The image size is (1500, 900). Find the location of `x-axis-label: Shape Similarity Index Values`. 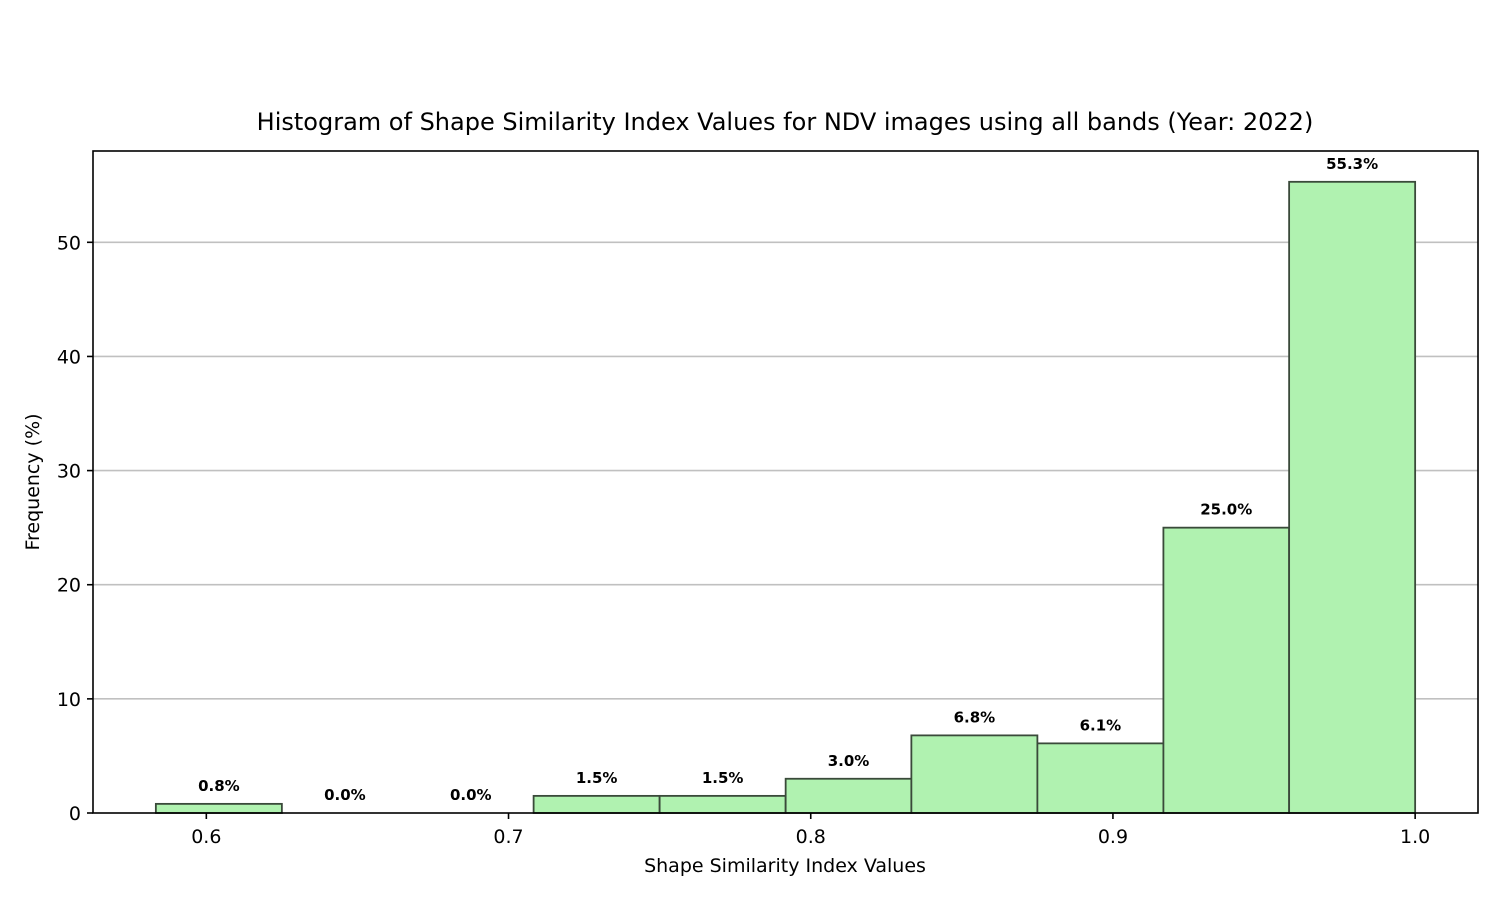

x-axis-label: Shape Similarity Index Values is located at coordinates (785, 866).